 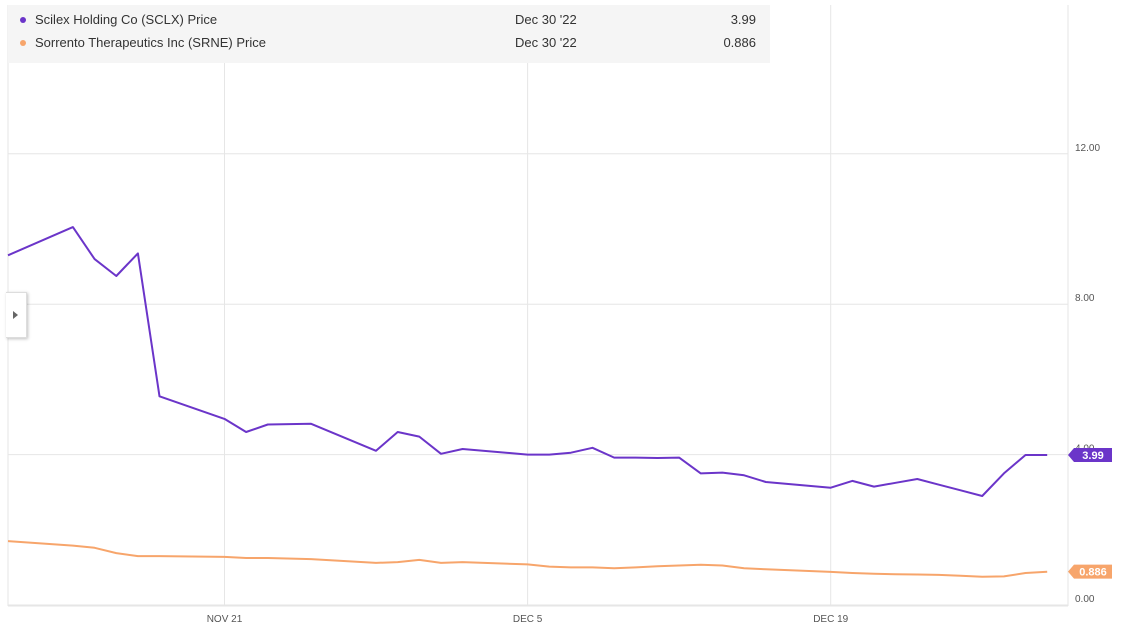 What do you see at coordinates (1093, 573) in the screenshot?
I see `end-label-text: 0.886` at bounding box center [1093, 573].